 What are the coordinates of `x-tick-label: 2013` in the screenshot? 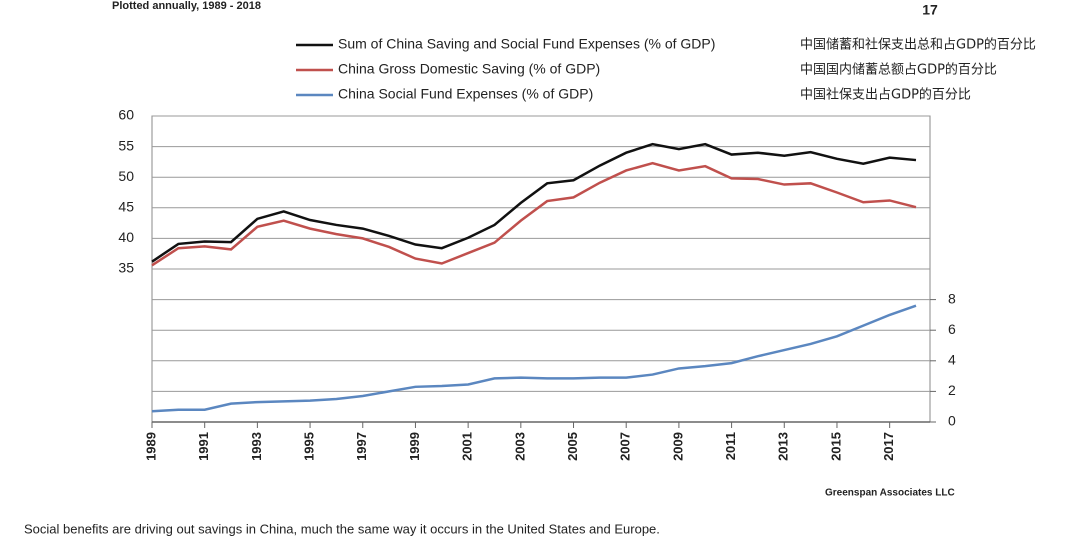 It's located at (783, 446).